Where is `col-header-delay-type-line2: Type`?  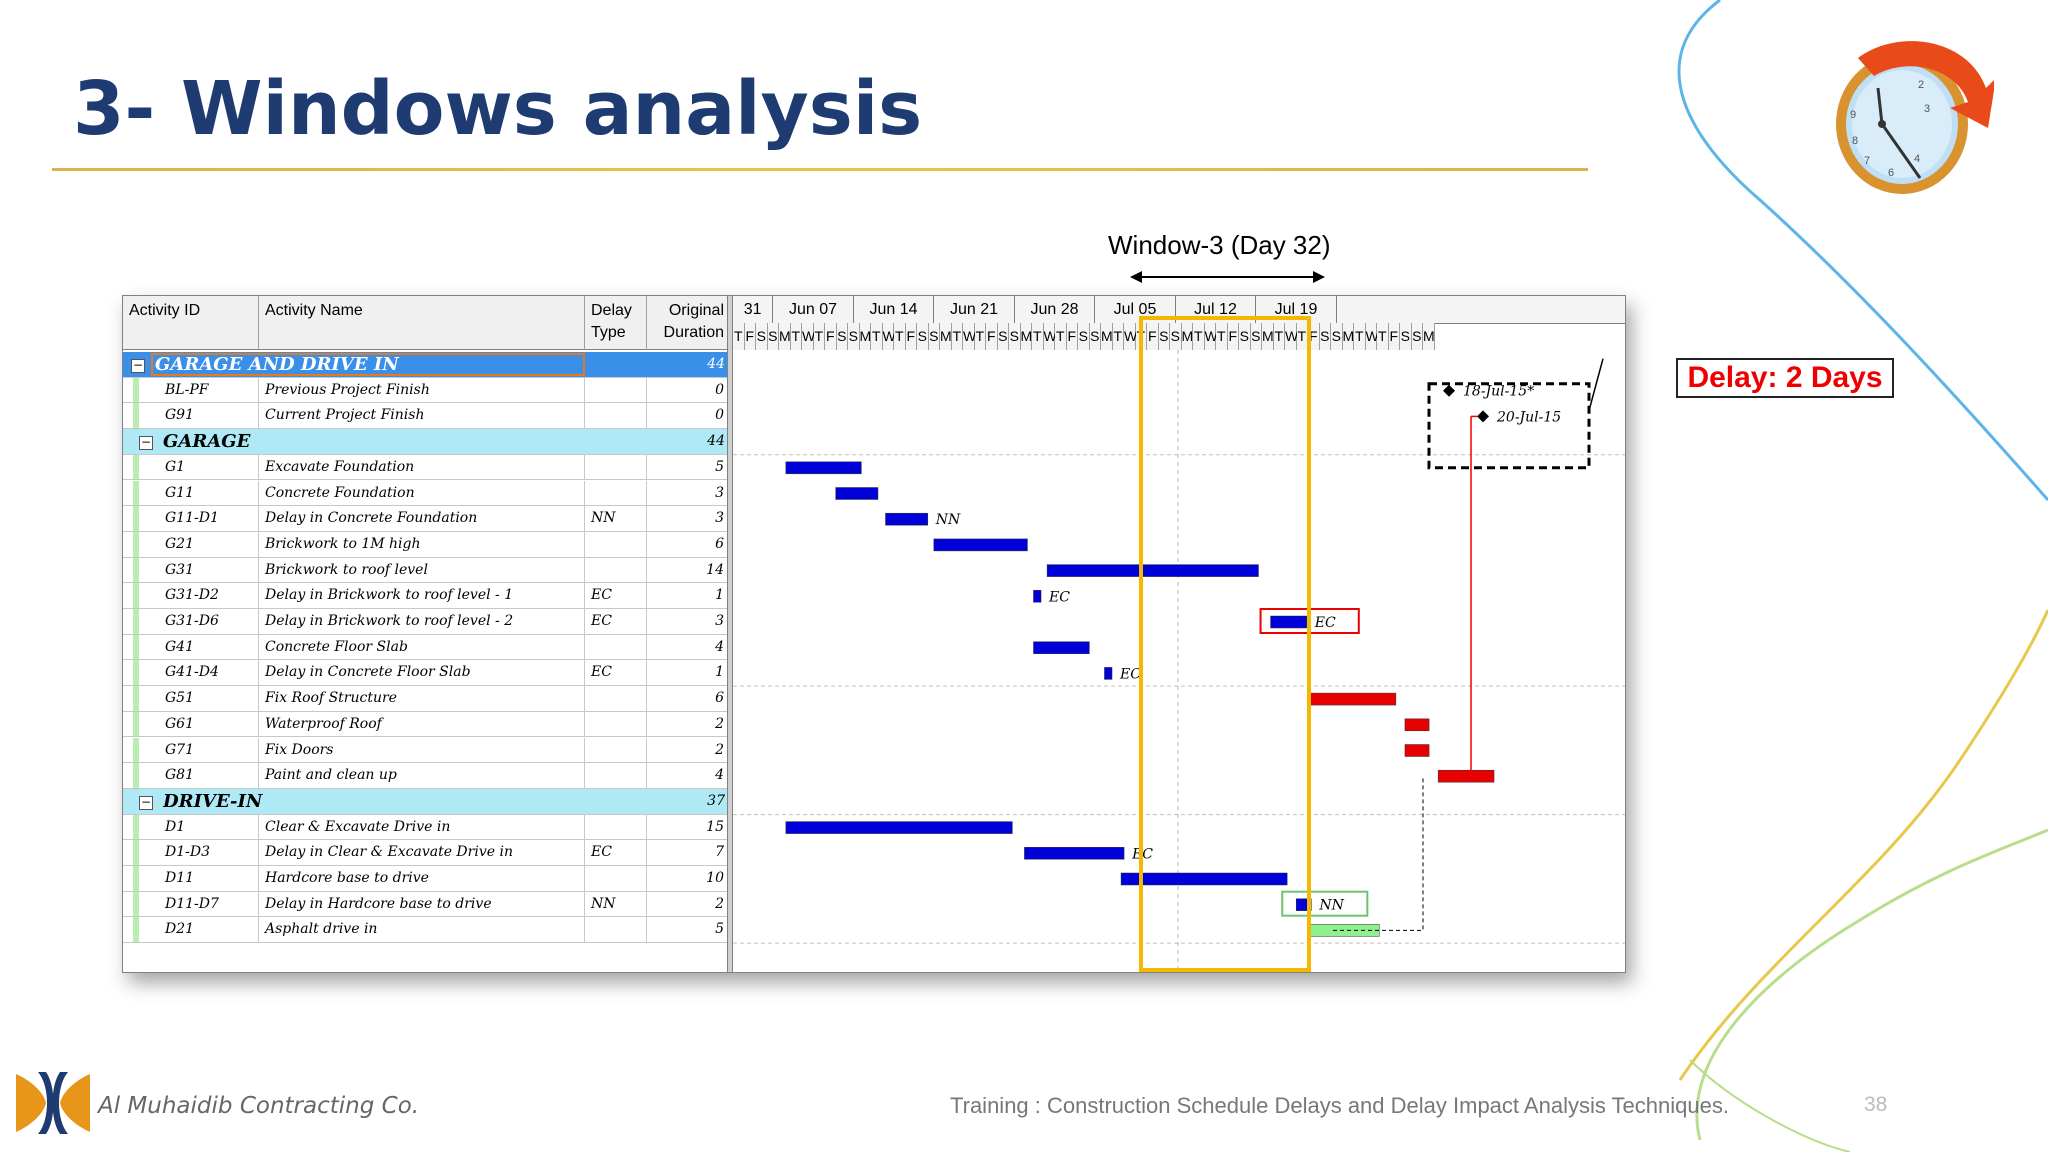 col-header-delay-type-line2: Type is located at coordinates (608, 332).